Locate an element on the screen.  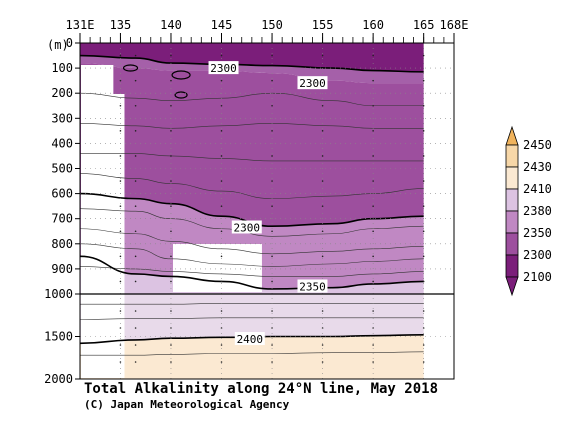
copyright-credit: (C) Japan Meteorological Agency is located at coordinates (187, 404).